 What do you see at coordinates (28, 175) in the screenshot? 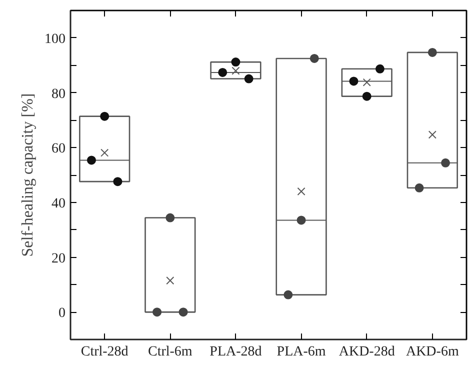
I see `y-axis-title: Self-healing capacity [%]` at bounding box center [28, 175].